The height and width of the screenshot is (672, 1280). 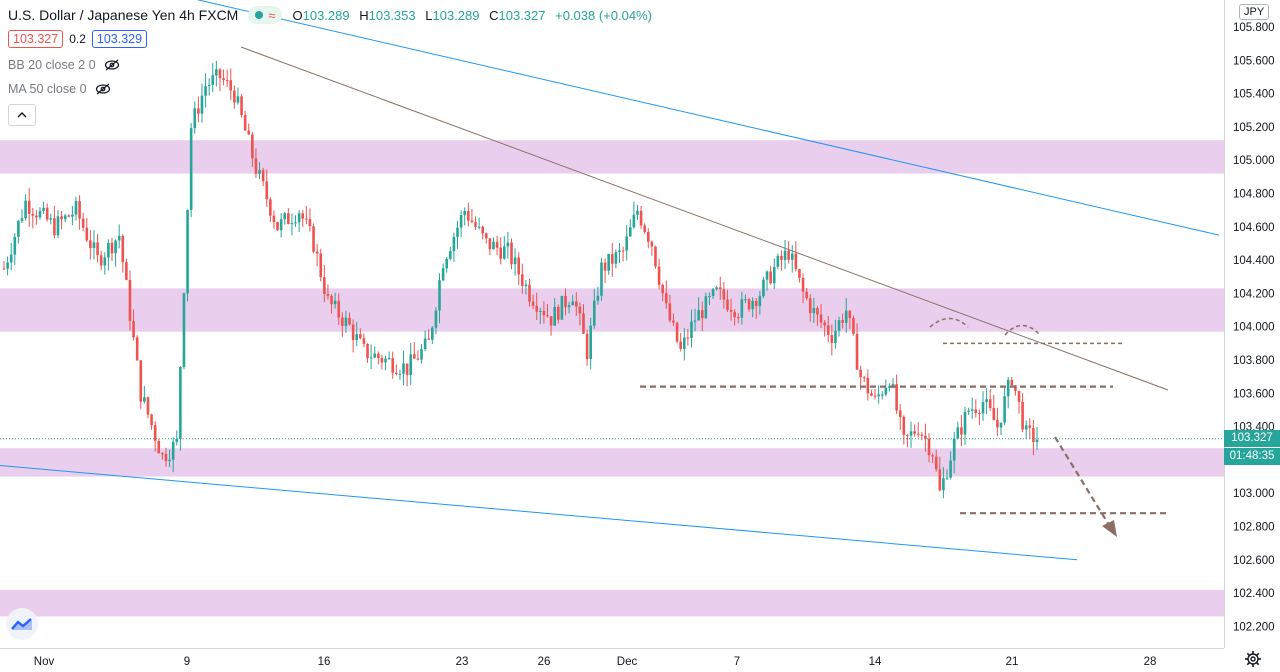 What do you see at coordinates (1109, 528) in the screenshot?
I see `projection-arrow-head` at bounding box center [1109, 528].